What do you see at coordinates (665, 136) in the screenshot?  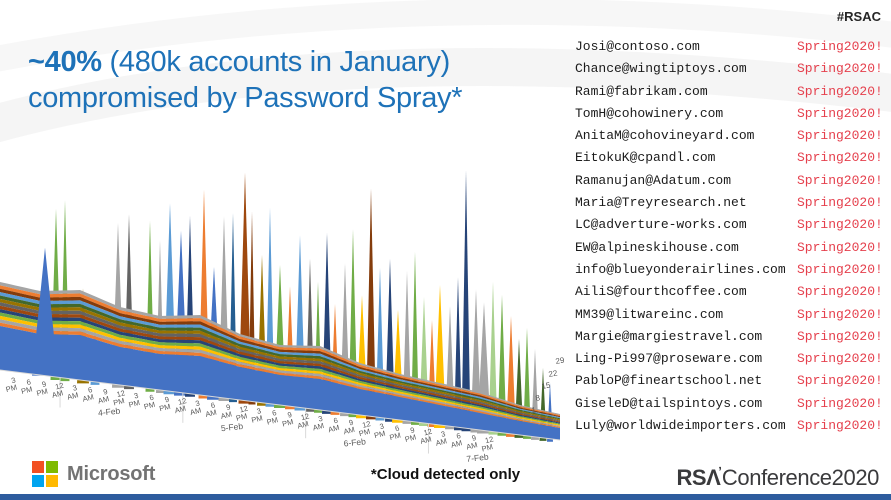 I see `account-email: AnitaM@cohovineyard.com` at bounding box center [665, 136].